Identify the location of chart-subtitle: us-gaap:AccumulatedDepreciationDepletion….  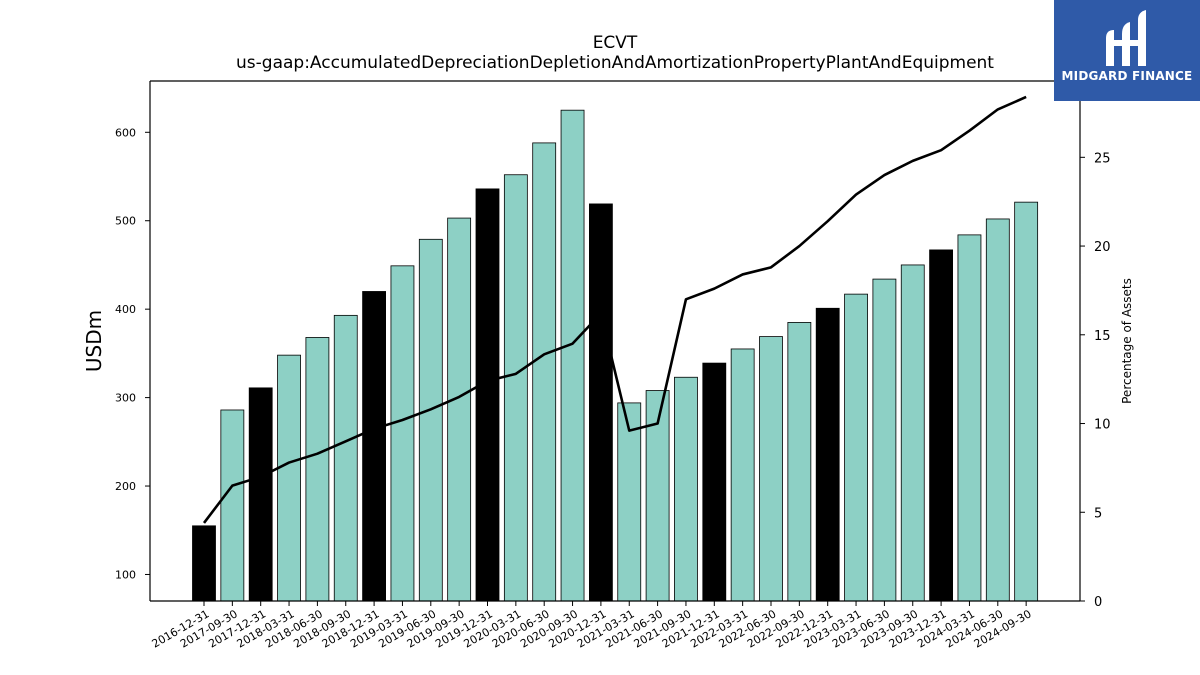
(615, 63).